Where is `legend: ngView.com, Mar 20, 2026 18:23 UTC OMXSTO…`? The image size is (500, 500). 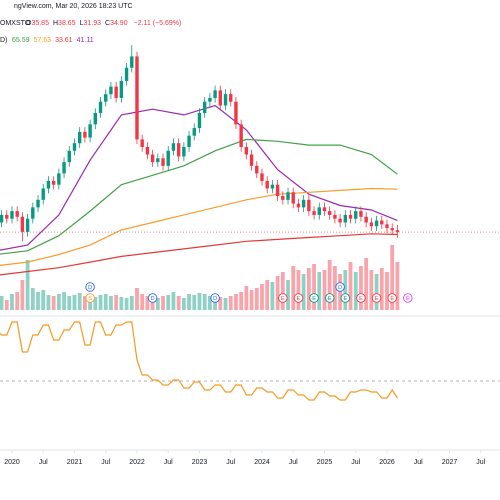
legend: ngView.com, Mar 20, 2026 18:23 UTC OMXSTO… is located at coordinates (90, 23).